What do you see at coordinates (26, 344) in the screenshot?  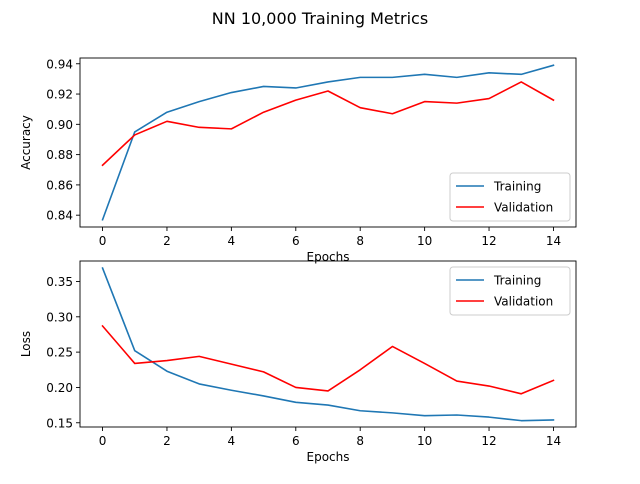 I see `y-axis-label: Loss` at bounding box center [26, 344].